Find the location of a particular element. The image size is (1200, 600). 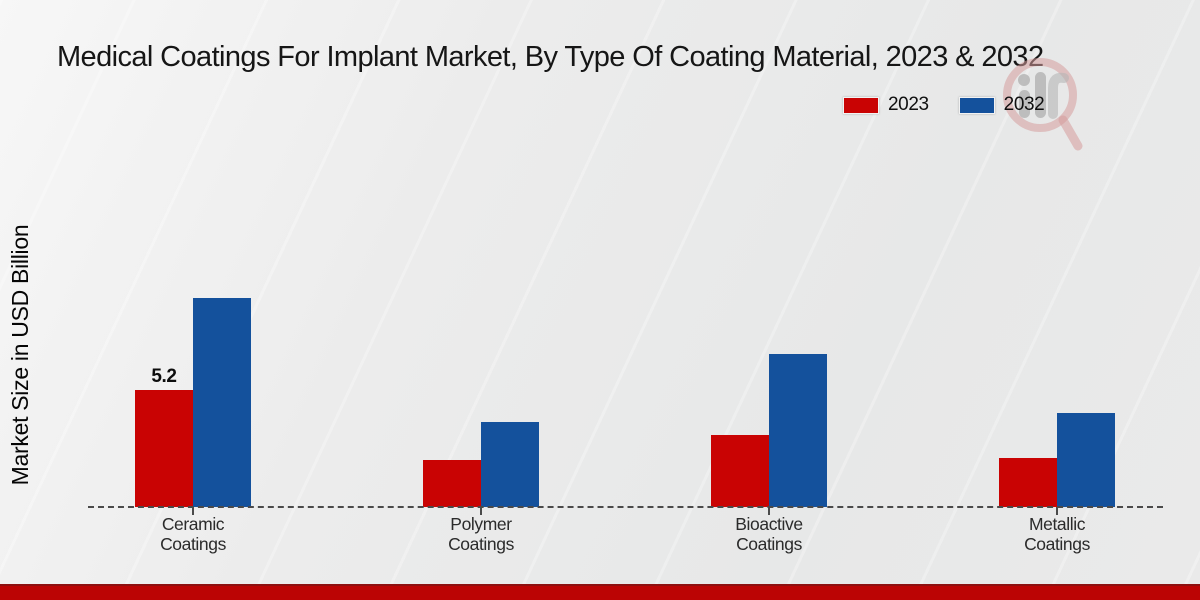

x-axis-baseline is located at coordinates (625, 507).